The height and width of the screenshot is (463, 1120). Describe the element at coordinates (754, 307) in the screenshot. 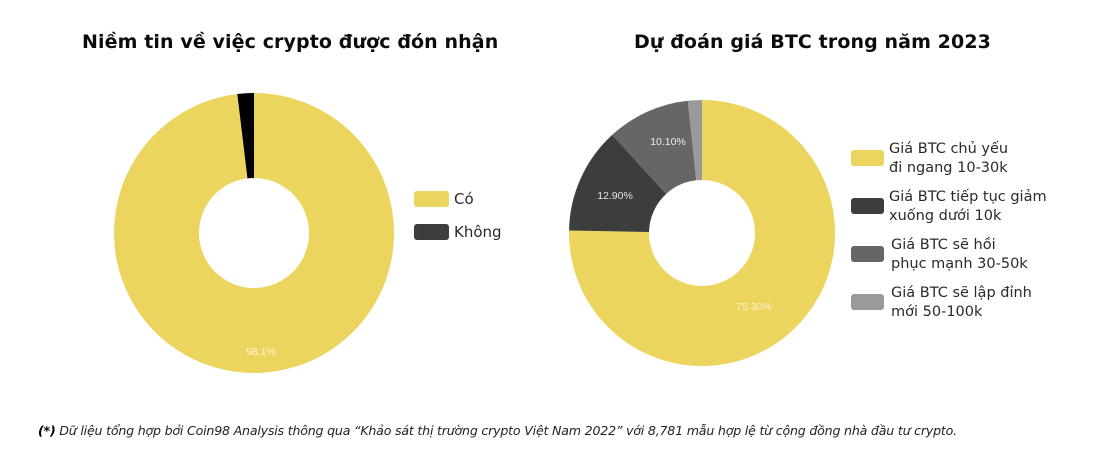

I see `slice-value-label: 75.30%` at that location.